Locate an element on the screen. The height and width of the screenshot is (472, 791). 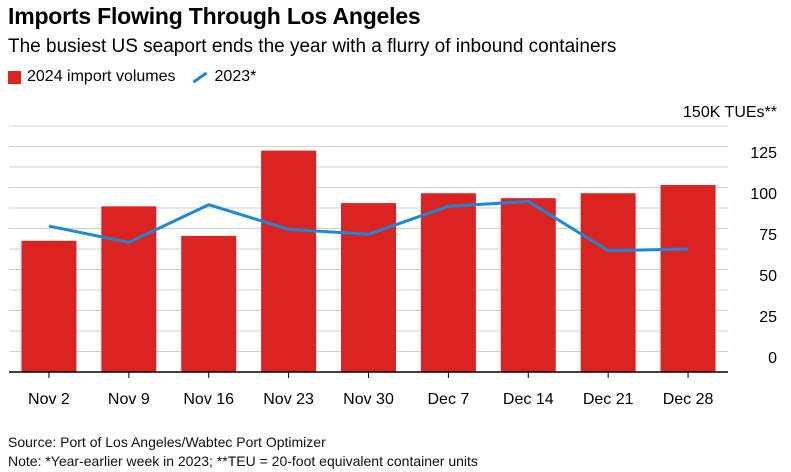
x-tick-label: Nov 23 is located at coordinates (288, 399).